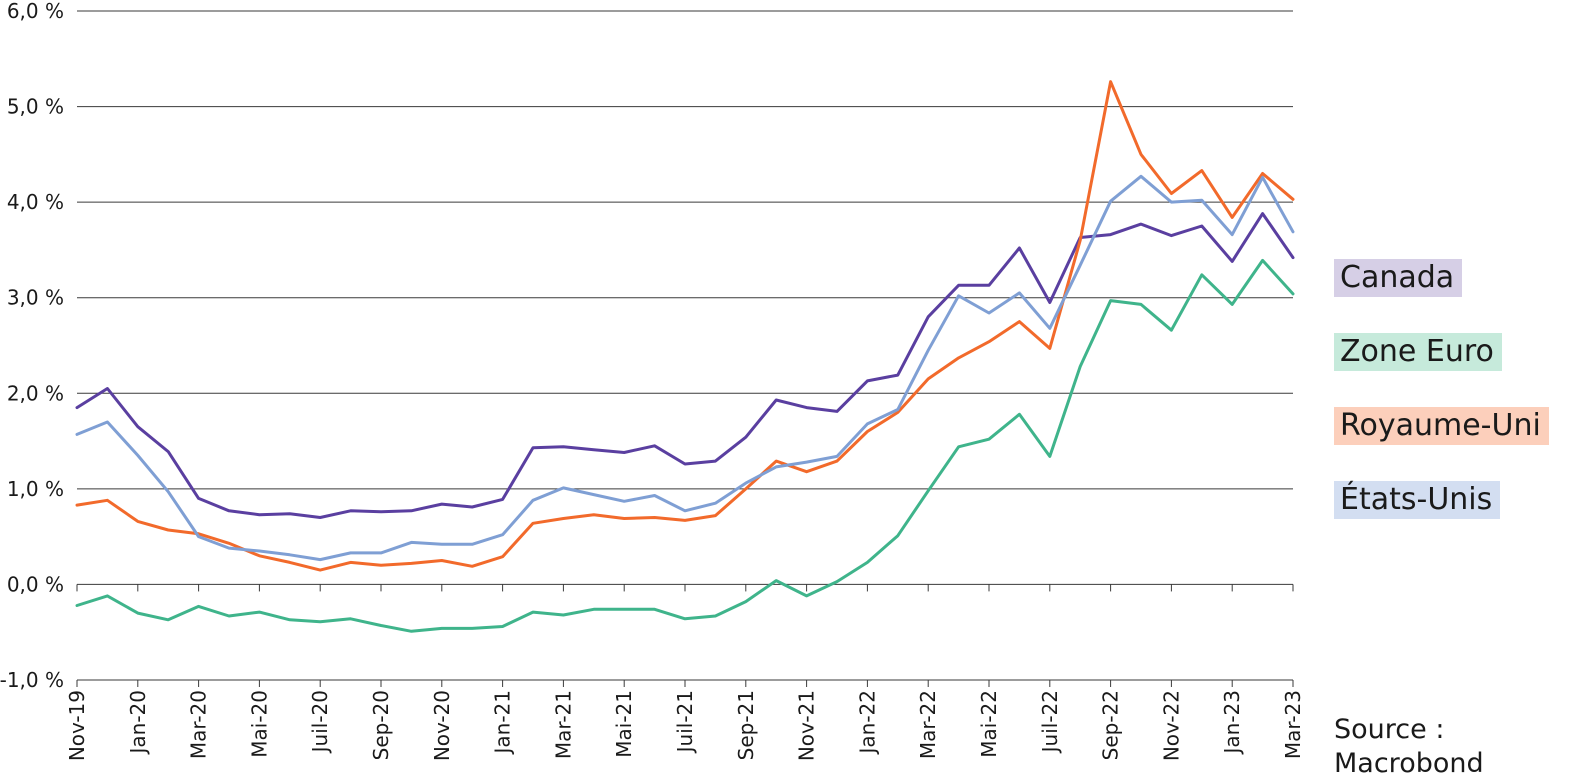 This screenshot has height=781, width=1570. What do you see at coordinates (77, 725) in the screenshot?
I see `x-tick-label: Nov-19` at bounding box center [77, 725].